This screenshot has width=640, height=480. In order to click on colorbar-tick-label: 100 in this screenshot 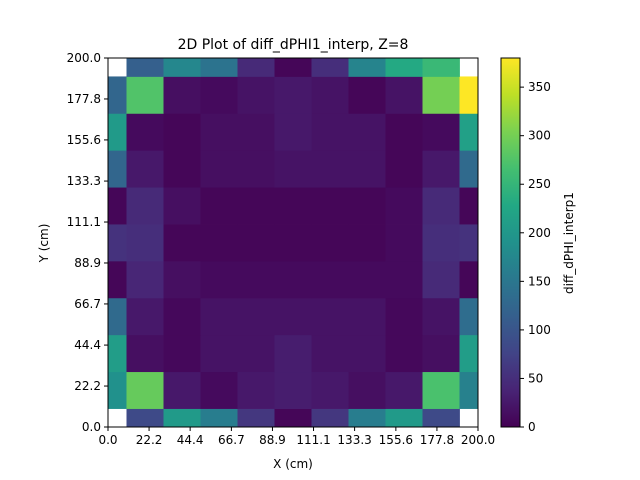, I will do `click(539, 330)`.